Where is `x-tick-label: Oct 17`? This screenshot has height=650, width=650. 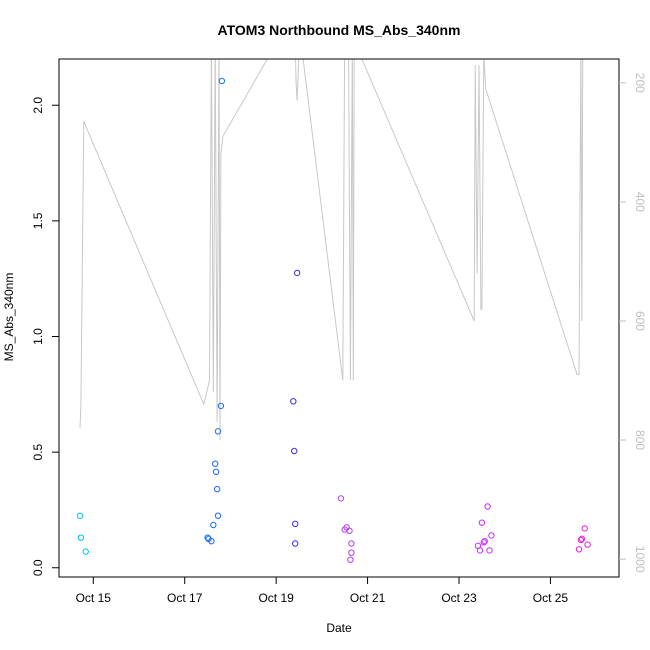 x-tick-label: Oct 17 is located at coordinates (185, 598).